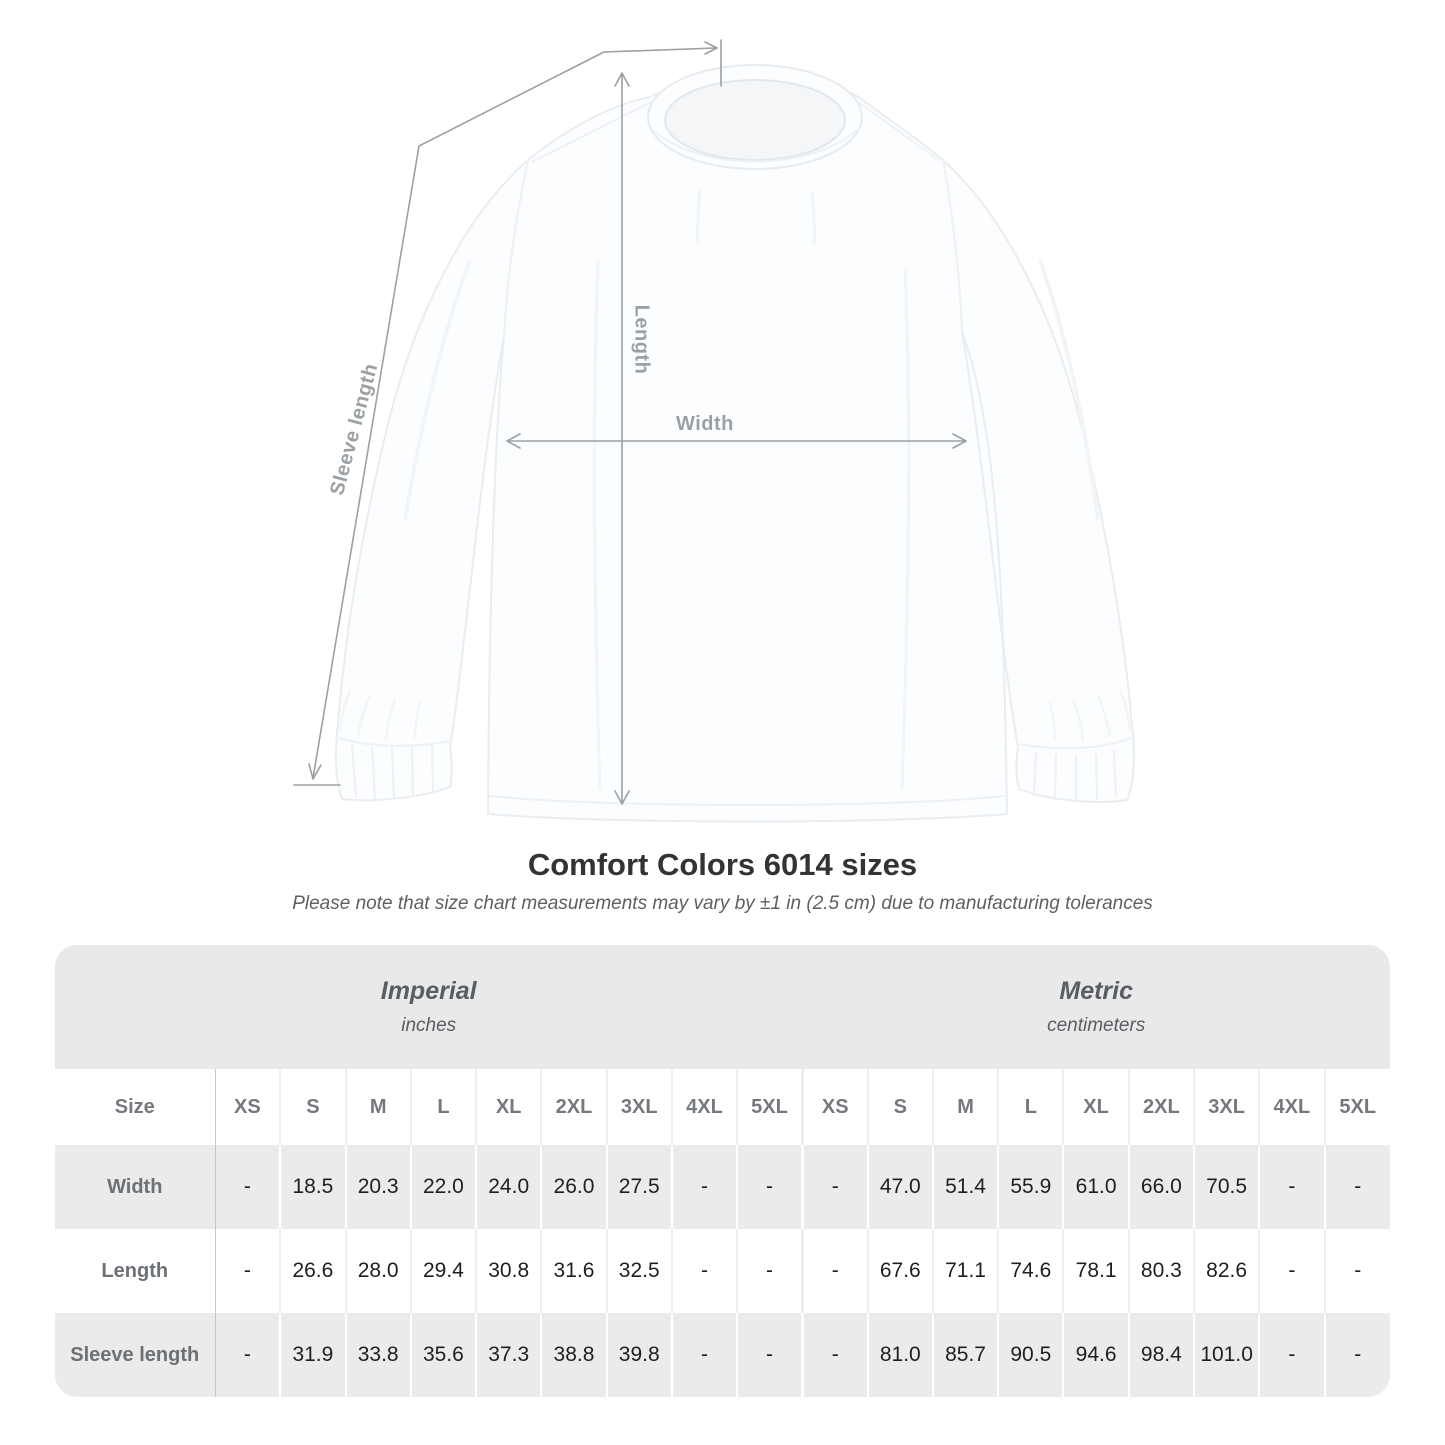  I want to click on unit-band-row: Imperial inches Metric centimeters, so click(722, 1007).